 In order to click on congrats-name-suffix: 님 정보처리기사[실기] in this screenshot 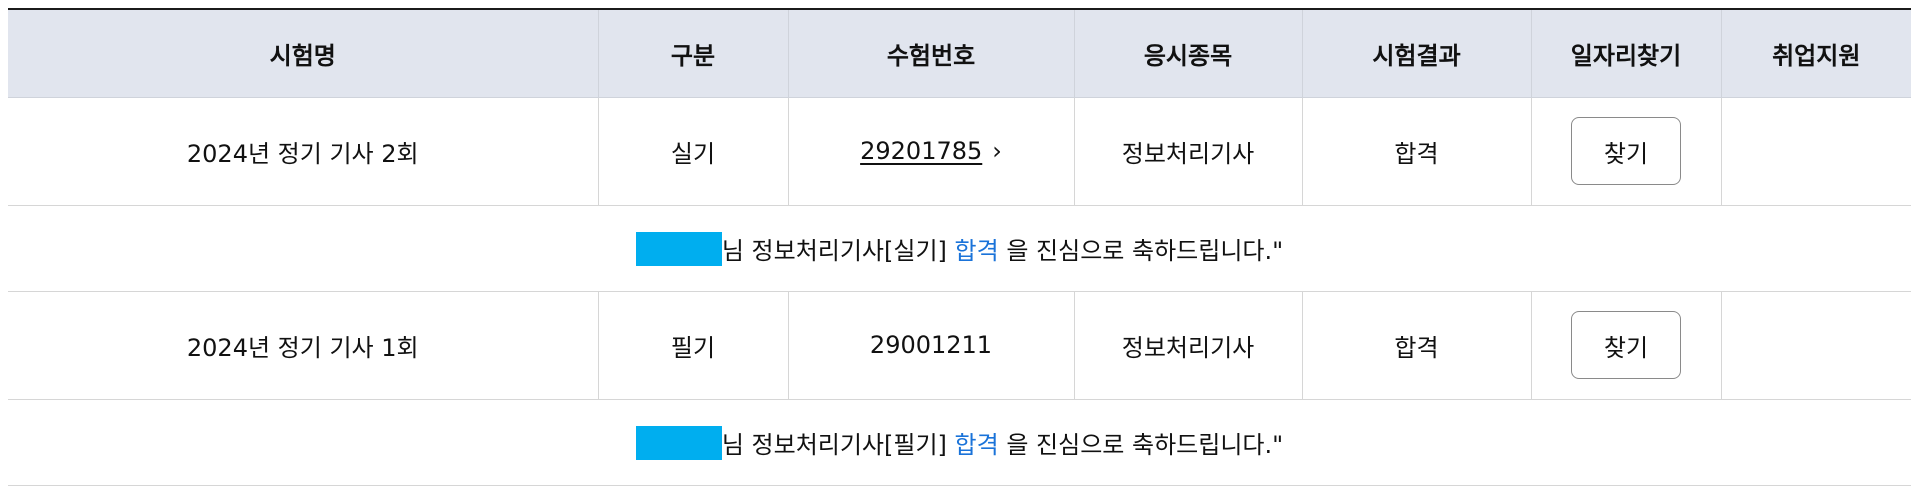, I will do `click(838, 250)`.